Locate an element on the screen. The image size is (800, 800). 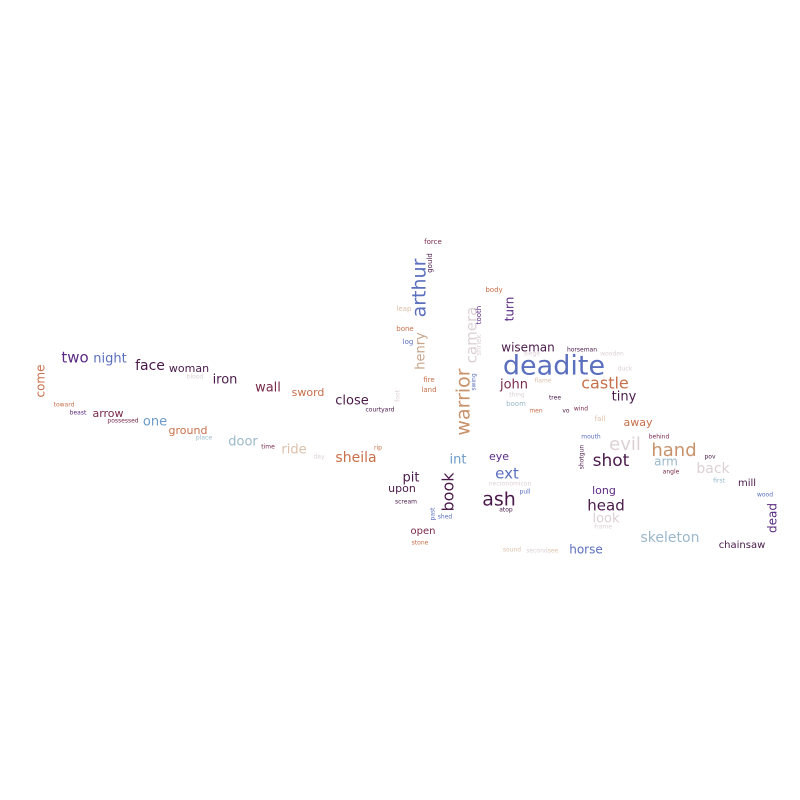
cloud-word-flame: flame is located at coordinates (543, 381).